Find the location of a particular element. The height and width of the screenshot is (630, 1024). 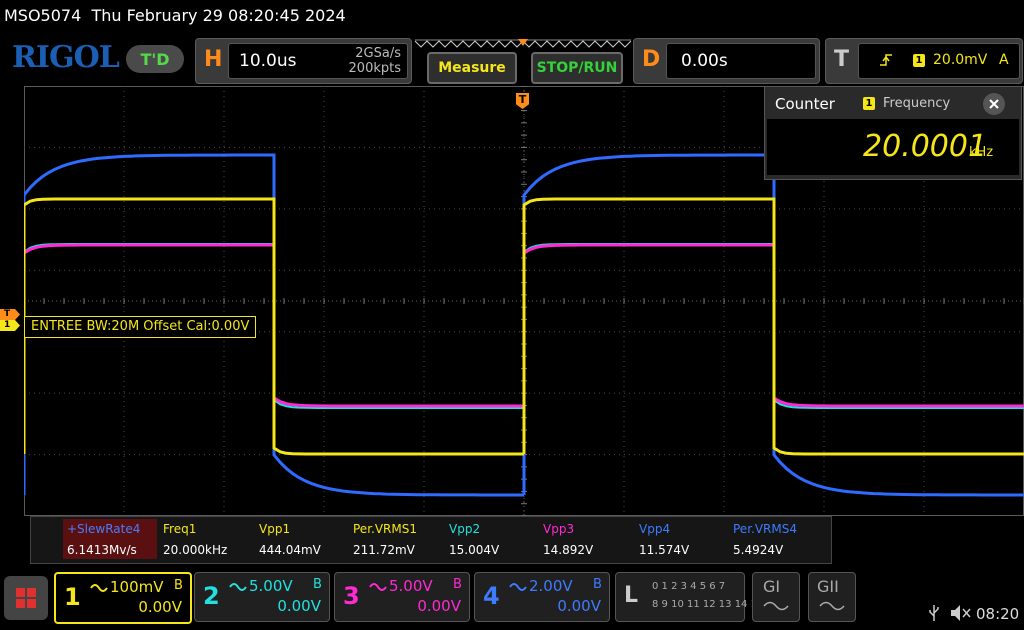

timebase-value: 10.0us is located at coordinates (268, 61).